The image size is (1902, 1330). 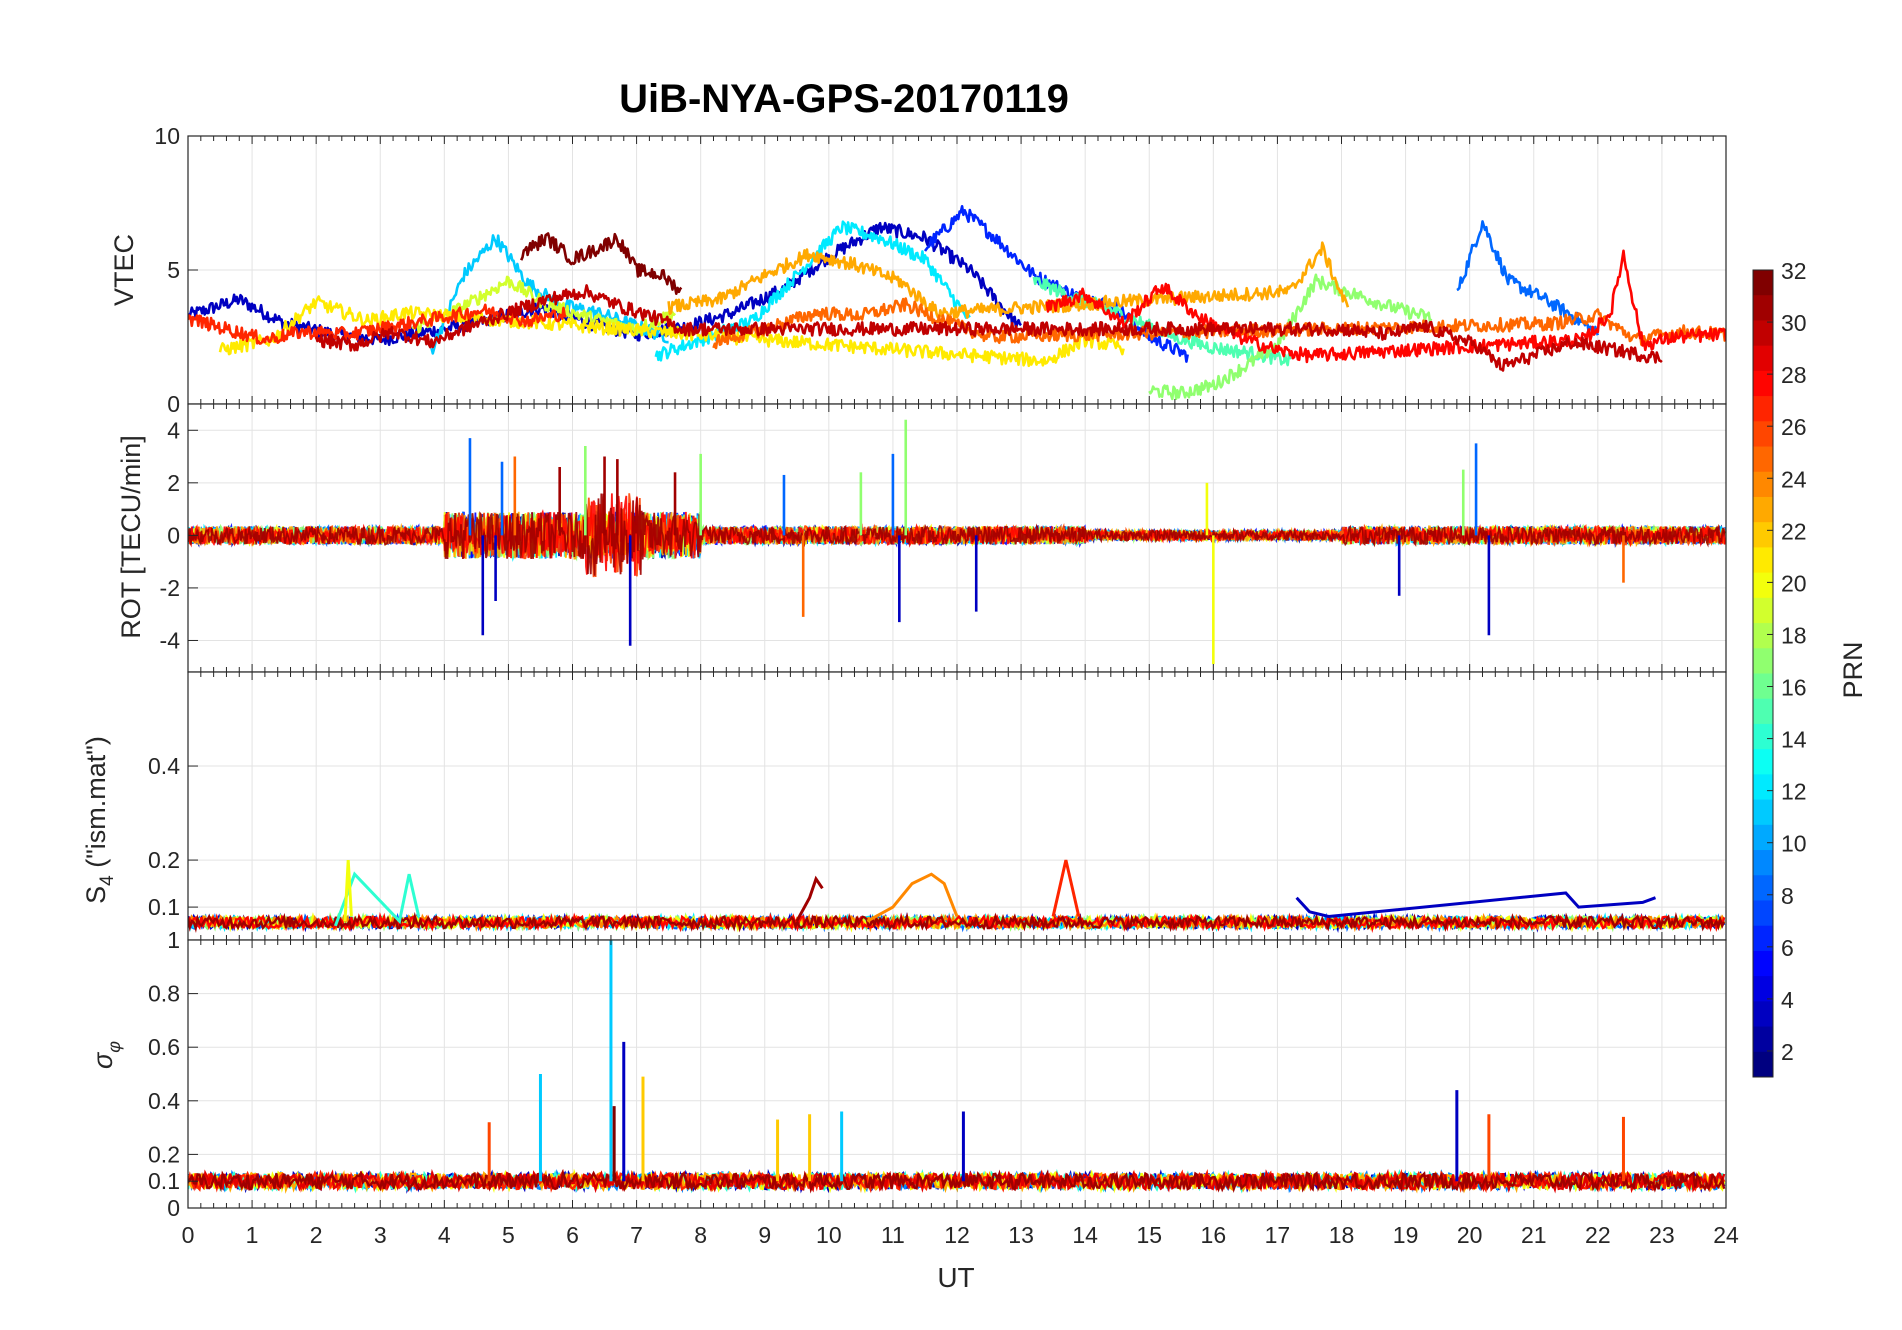 What do you see at coordinates (167, 136) in the screenshot?
I see `vtec-ytick-label: 10` at bounding box center [167, 136].